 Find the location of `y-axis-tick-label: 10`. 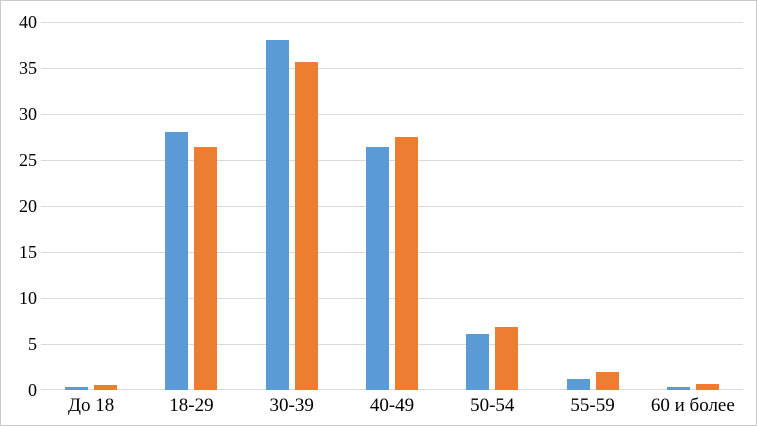

y-axis-tick-label: 10 is located at coordinates (28, 298).